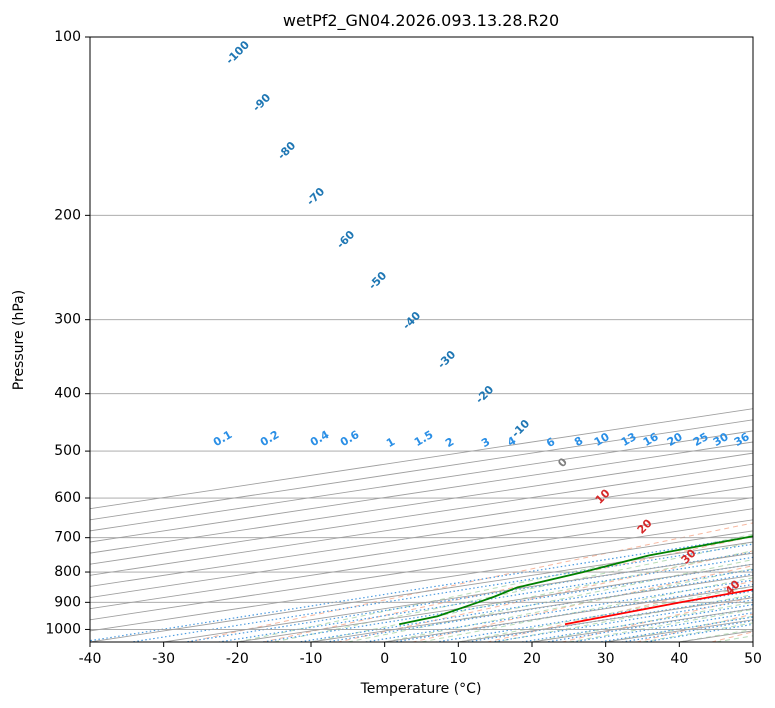  I want to click on y-tick-label: 800, so click(67, 572).